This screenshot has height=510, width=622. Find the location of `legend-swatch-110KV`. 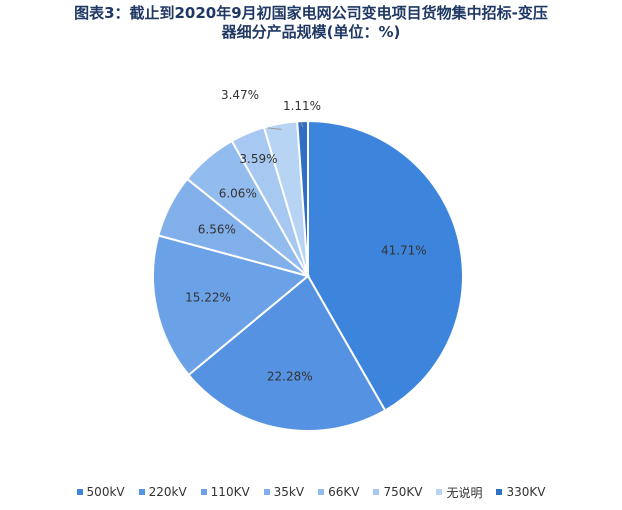

legend-swatch-110KV is located at coordinates (203, 492).